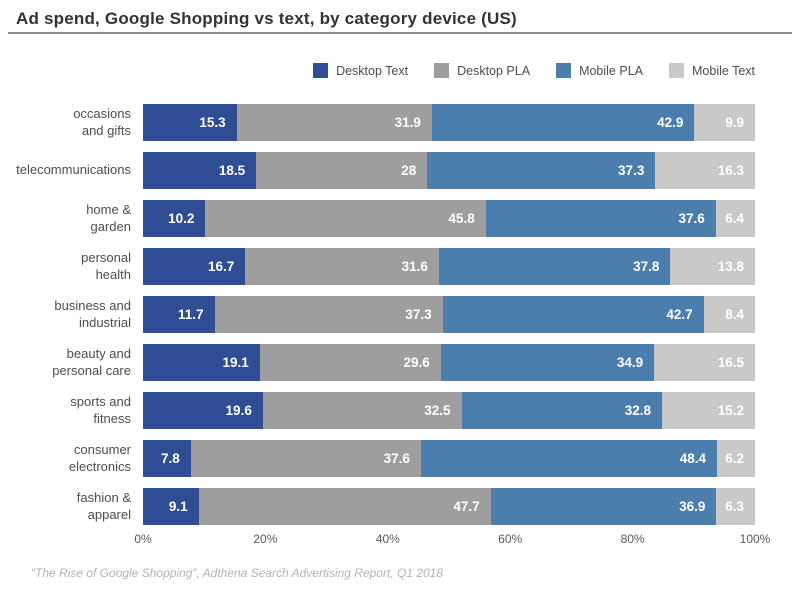 This screenshot has width=800, height=595. What do you see at coordinates (345, 218) in the screenshot?
I see `bar-segment-desktop-pla: 45.8` at bounding box center [345, 218].